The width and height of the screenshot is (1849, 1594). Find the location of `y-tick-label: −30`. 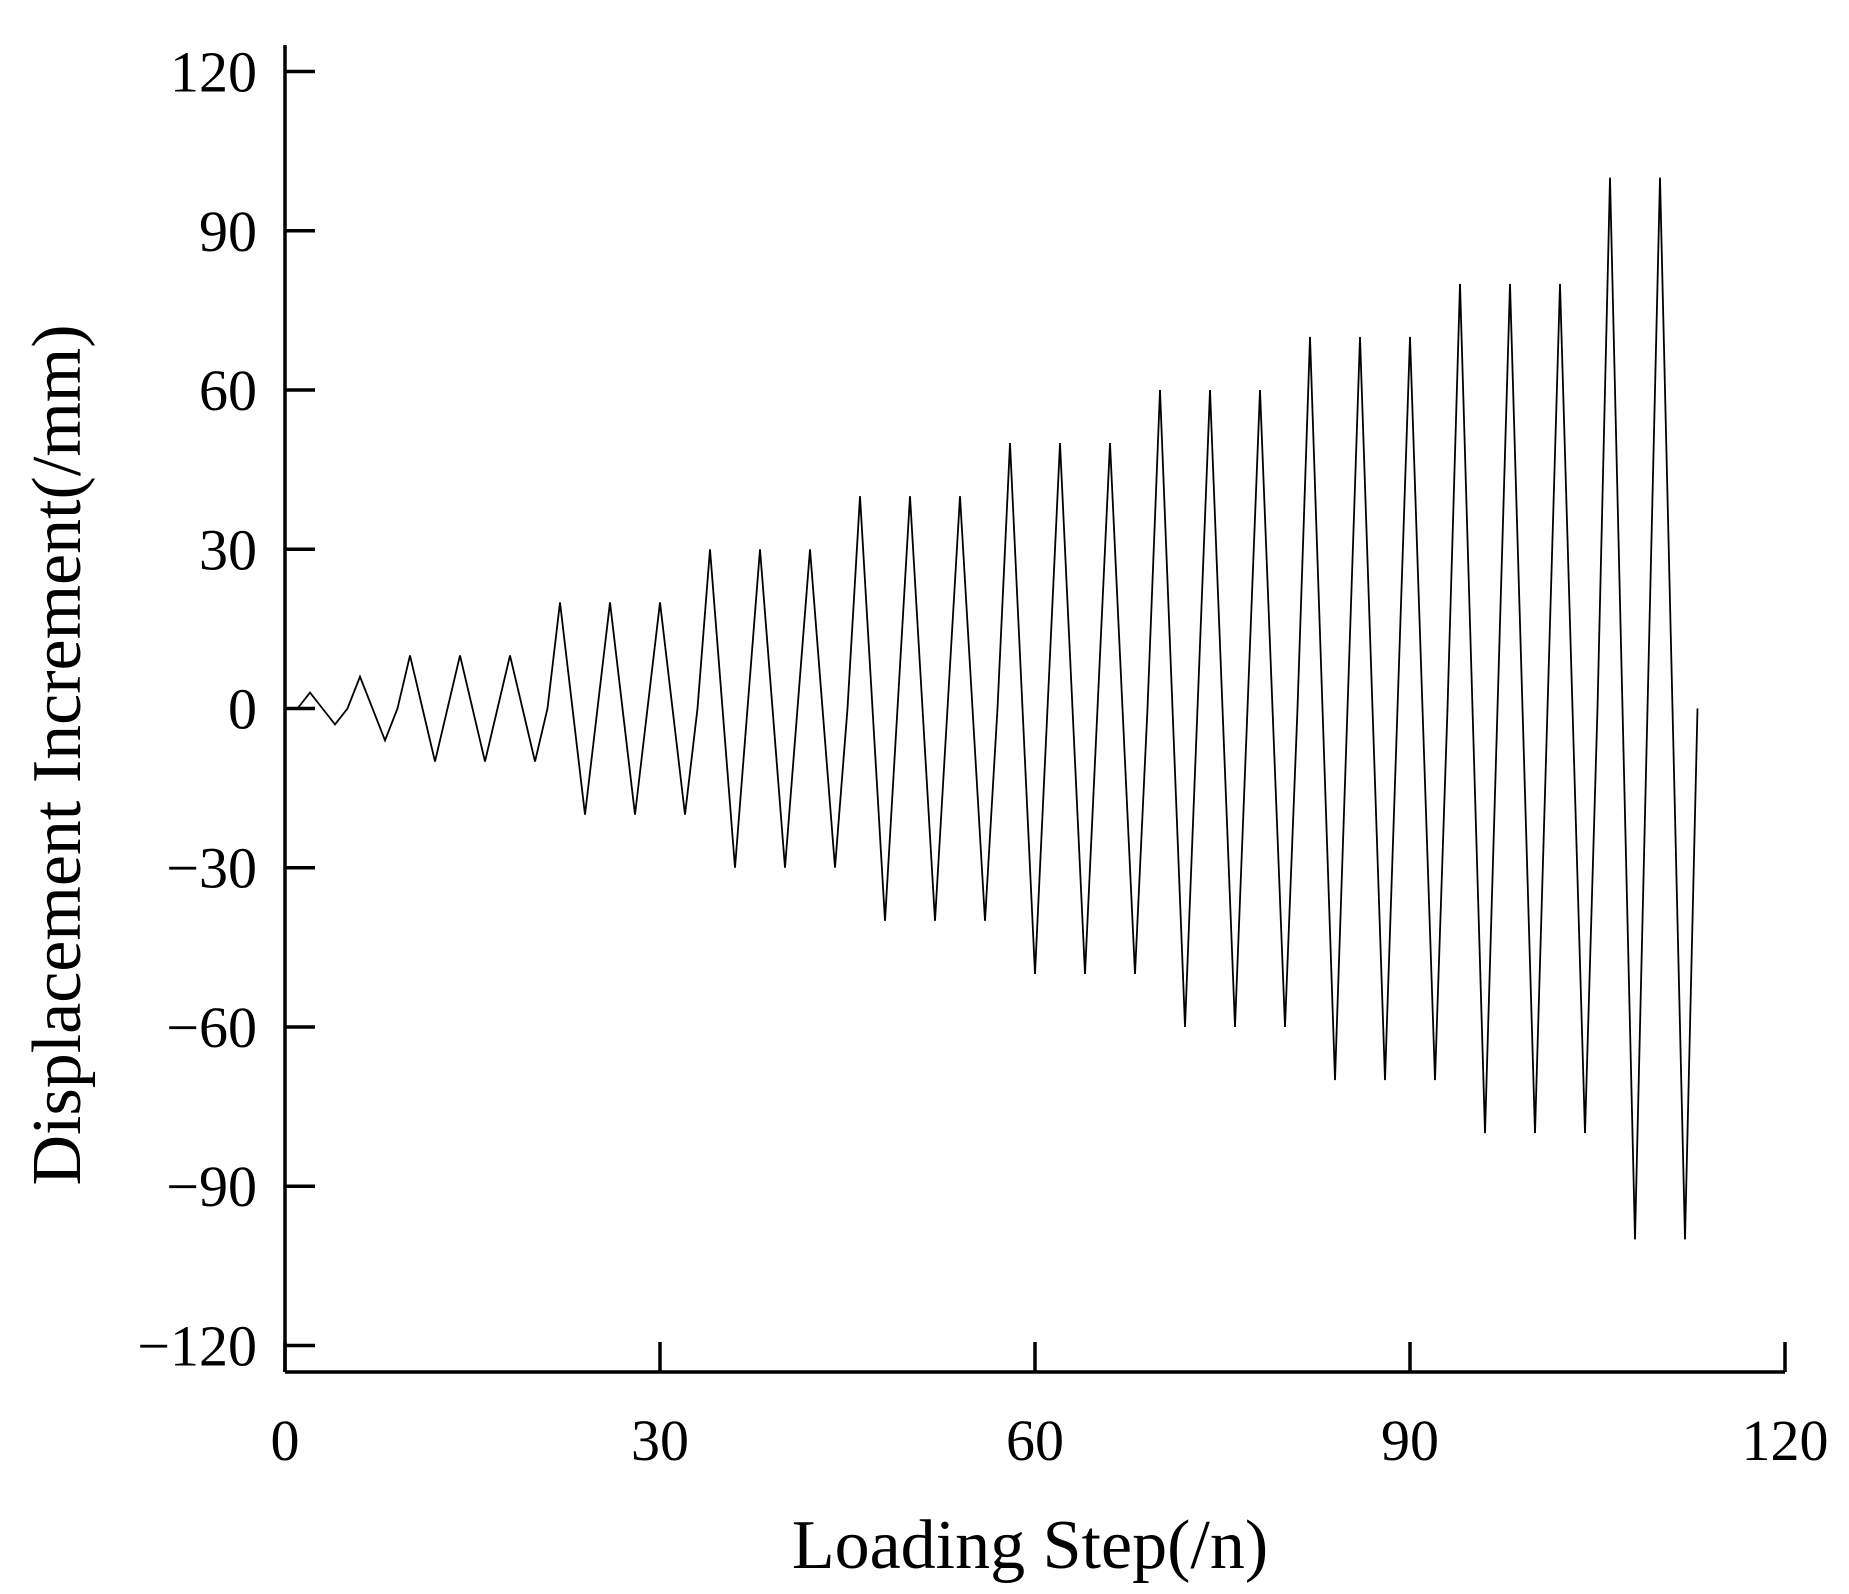

y-tick-label: −30 is located at coordinates (211, 868).